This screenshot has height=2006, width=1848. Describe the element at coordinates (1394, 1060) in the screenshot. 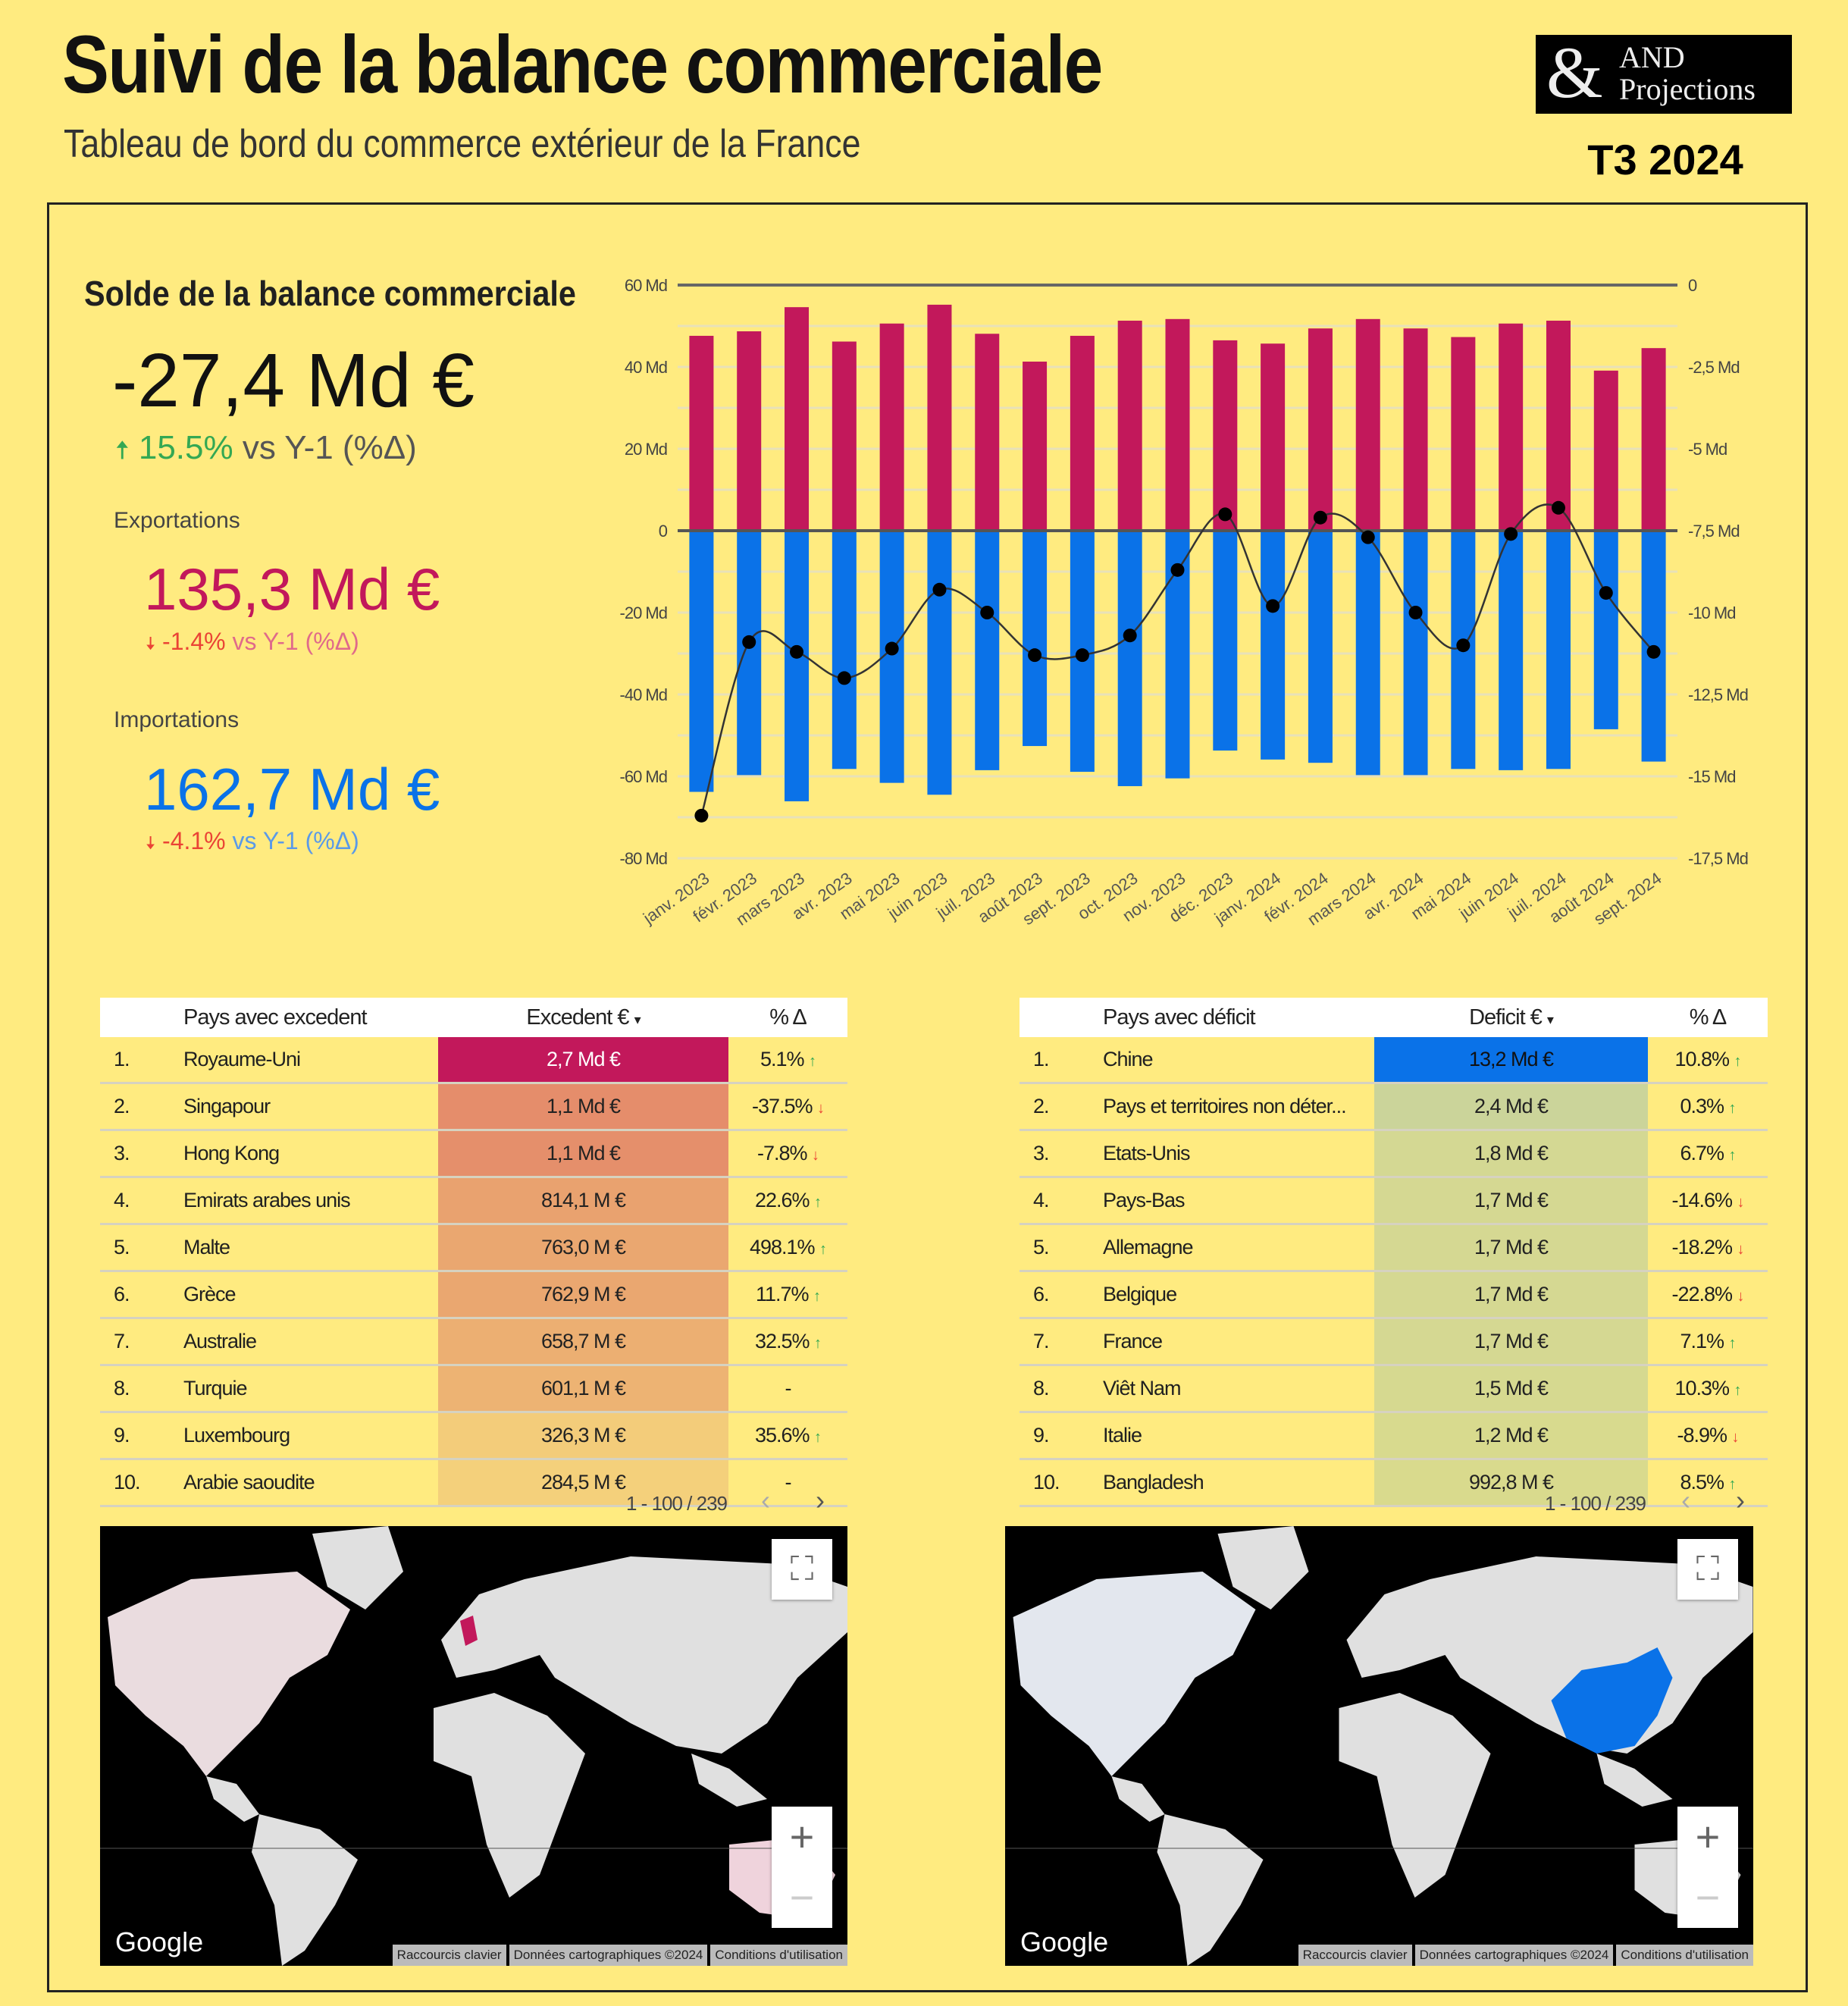

I see `table-row: 1. Chine 13,2 Md €10.8% ↑` at that location.